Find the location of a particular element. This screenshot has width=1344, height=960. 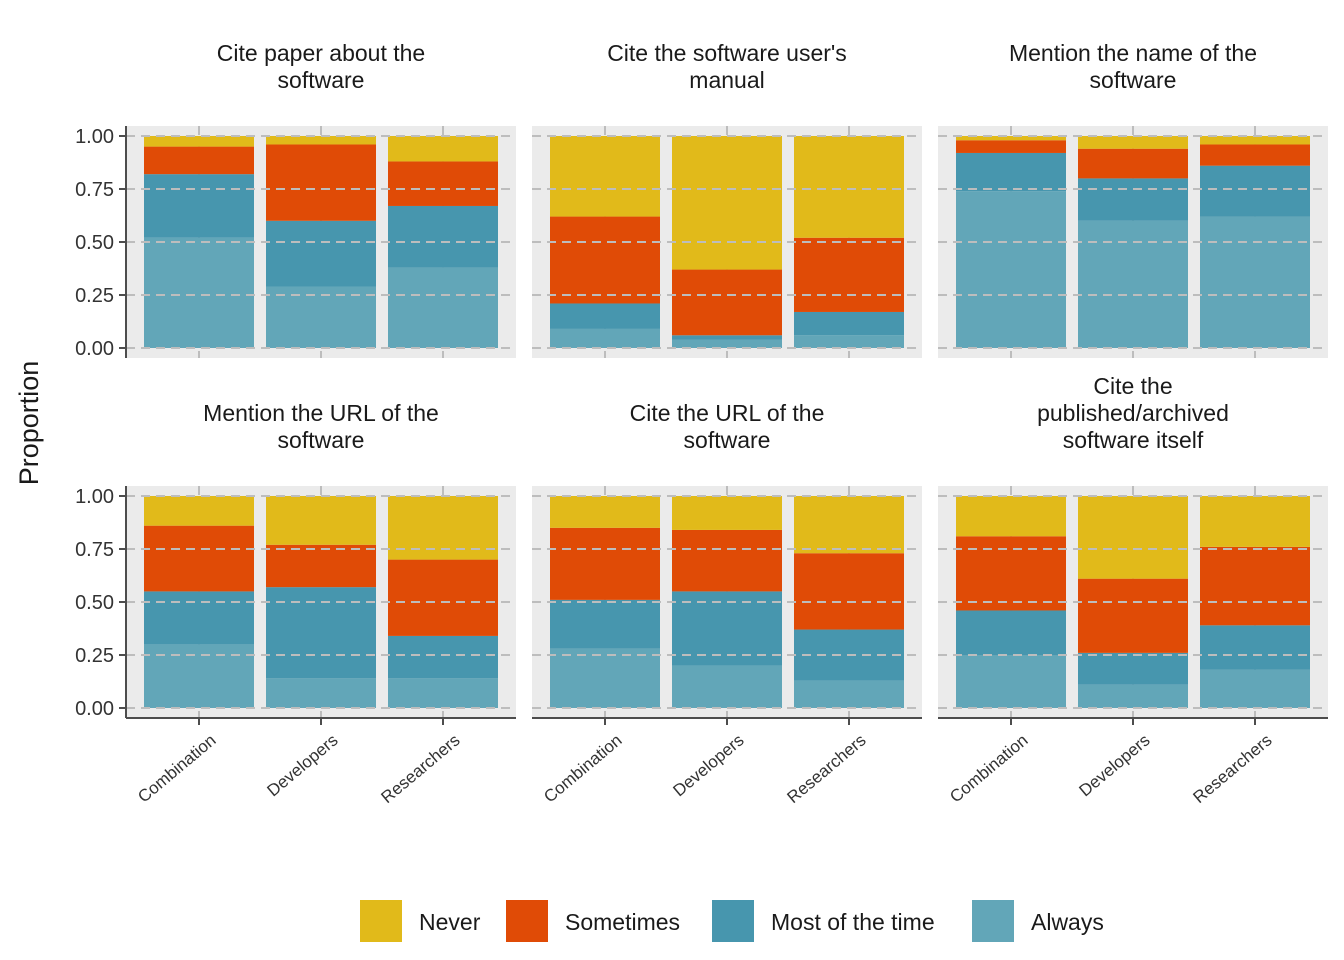

y-tick-label: 0.25 is located at coordinates (94, 656).